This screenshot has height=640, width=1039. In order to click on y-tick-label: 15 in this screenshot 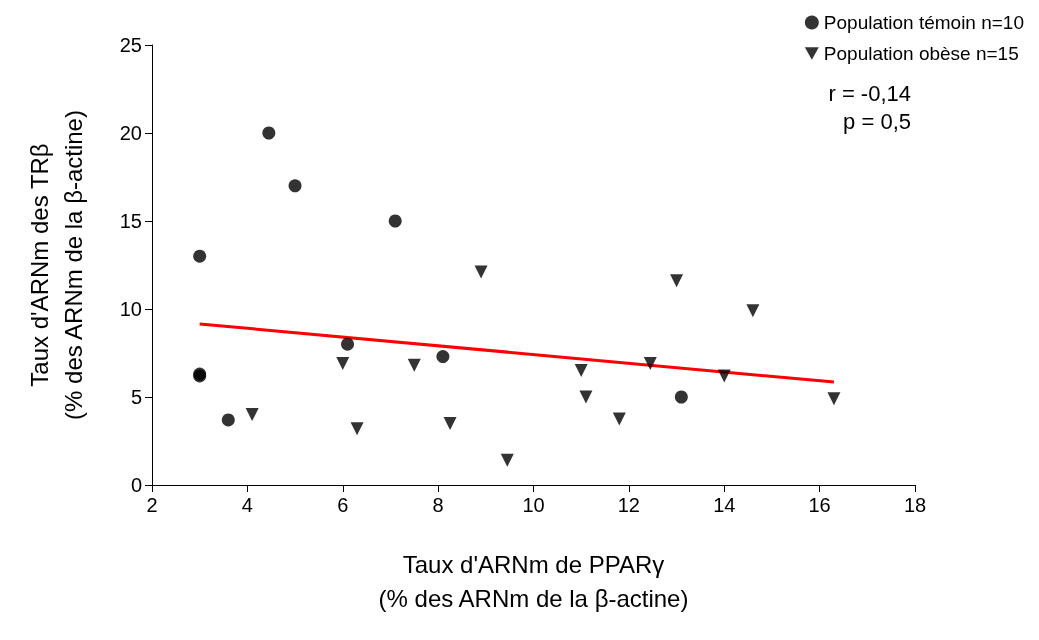, I will do `click(130, 221)`.